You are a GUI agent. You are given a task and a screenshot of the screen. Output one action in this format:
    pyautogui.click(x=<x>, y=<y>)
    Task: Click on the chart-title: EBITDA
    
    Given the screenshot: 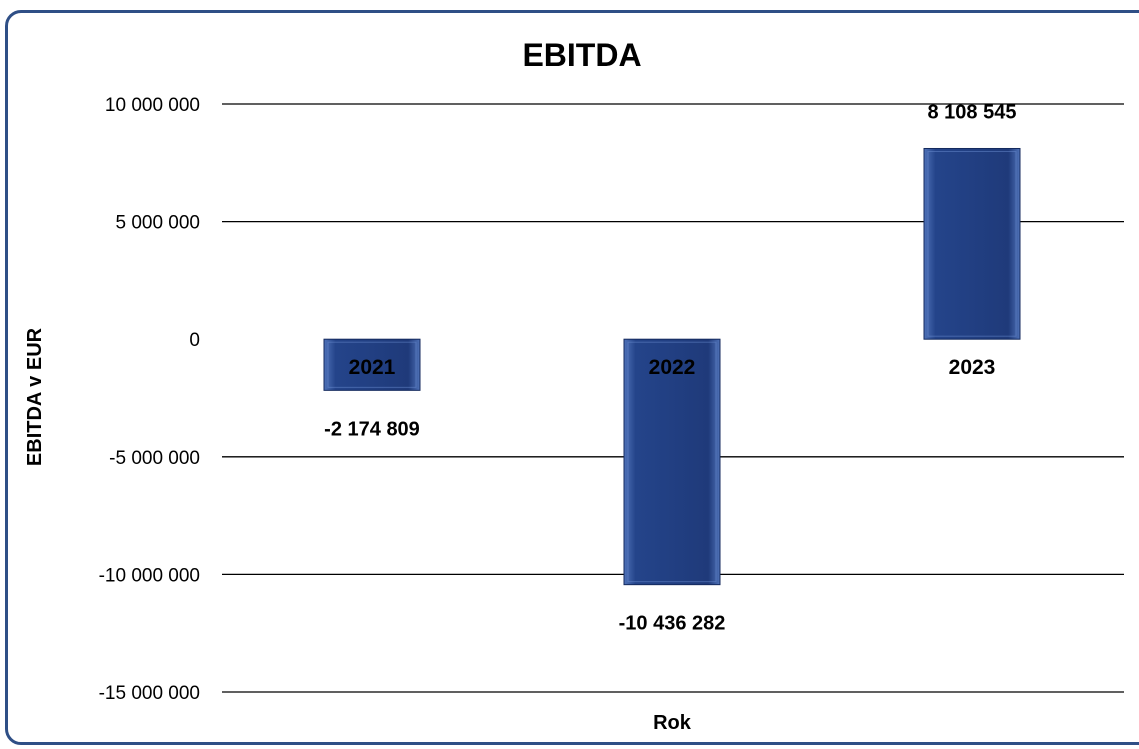 What is the action you would take?
    pyautogui.click(x=581, y=55)
    